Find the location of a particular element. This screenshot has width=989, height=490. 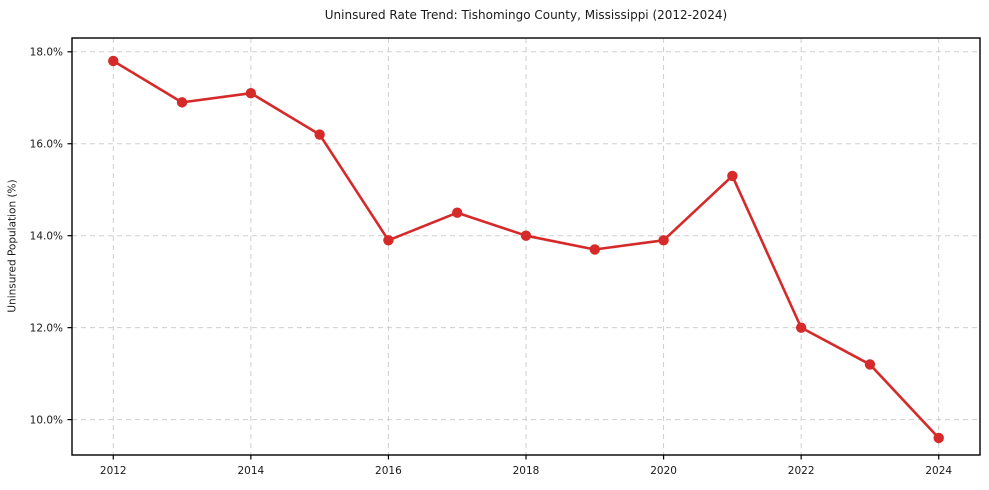

x-tick-label: 2018 is located at coordinates (526, 471).